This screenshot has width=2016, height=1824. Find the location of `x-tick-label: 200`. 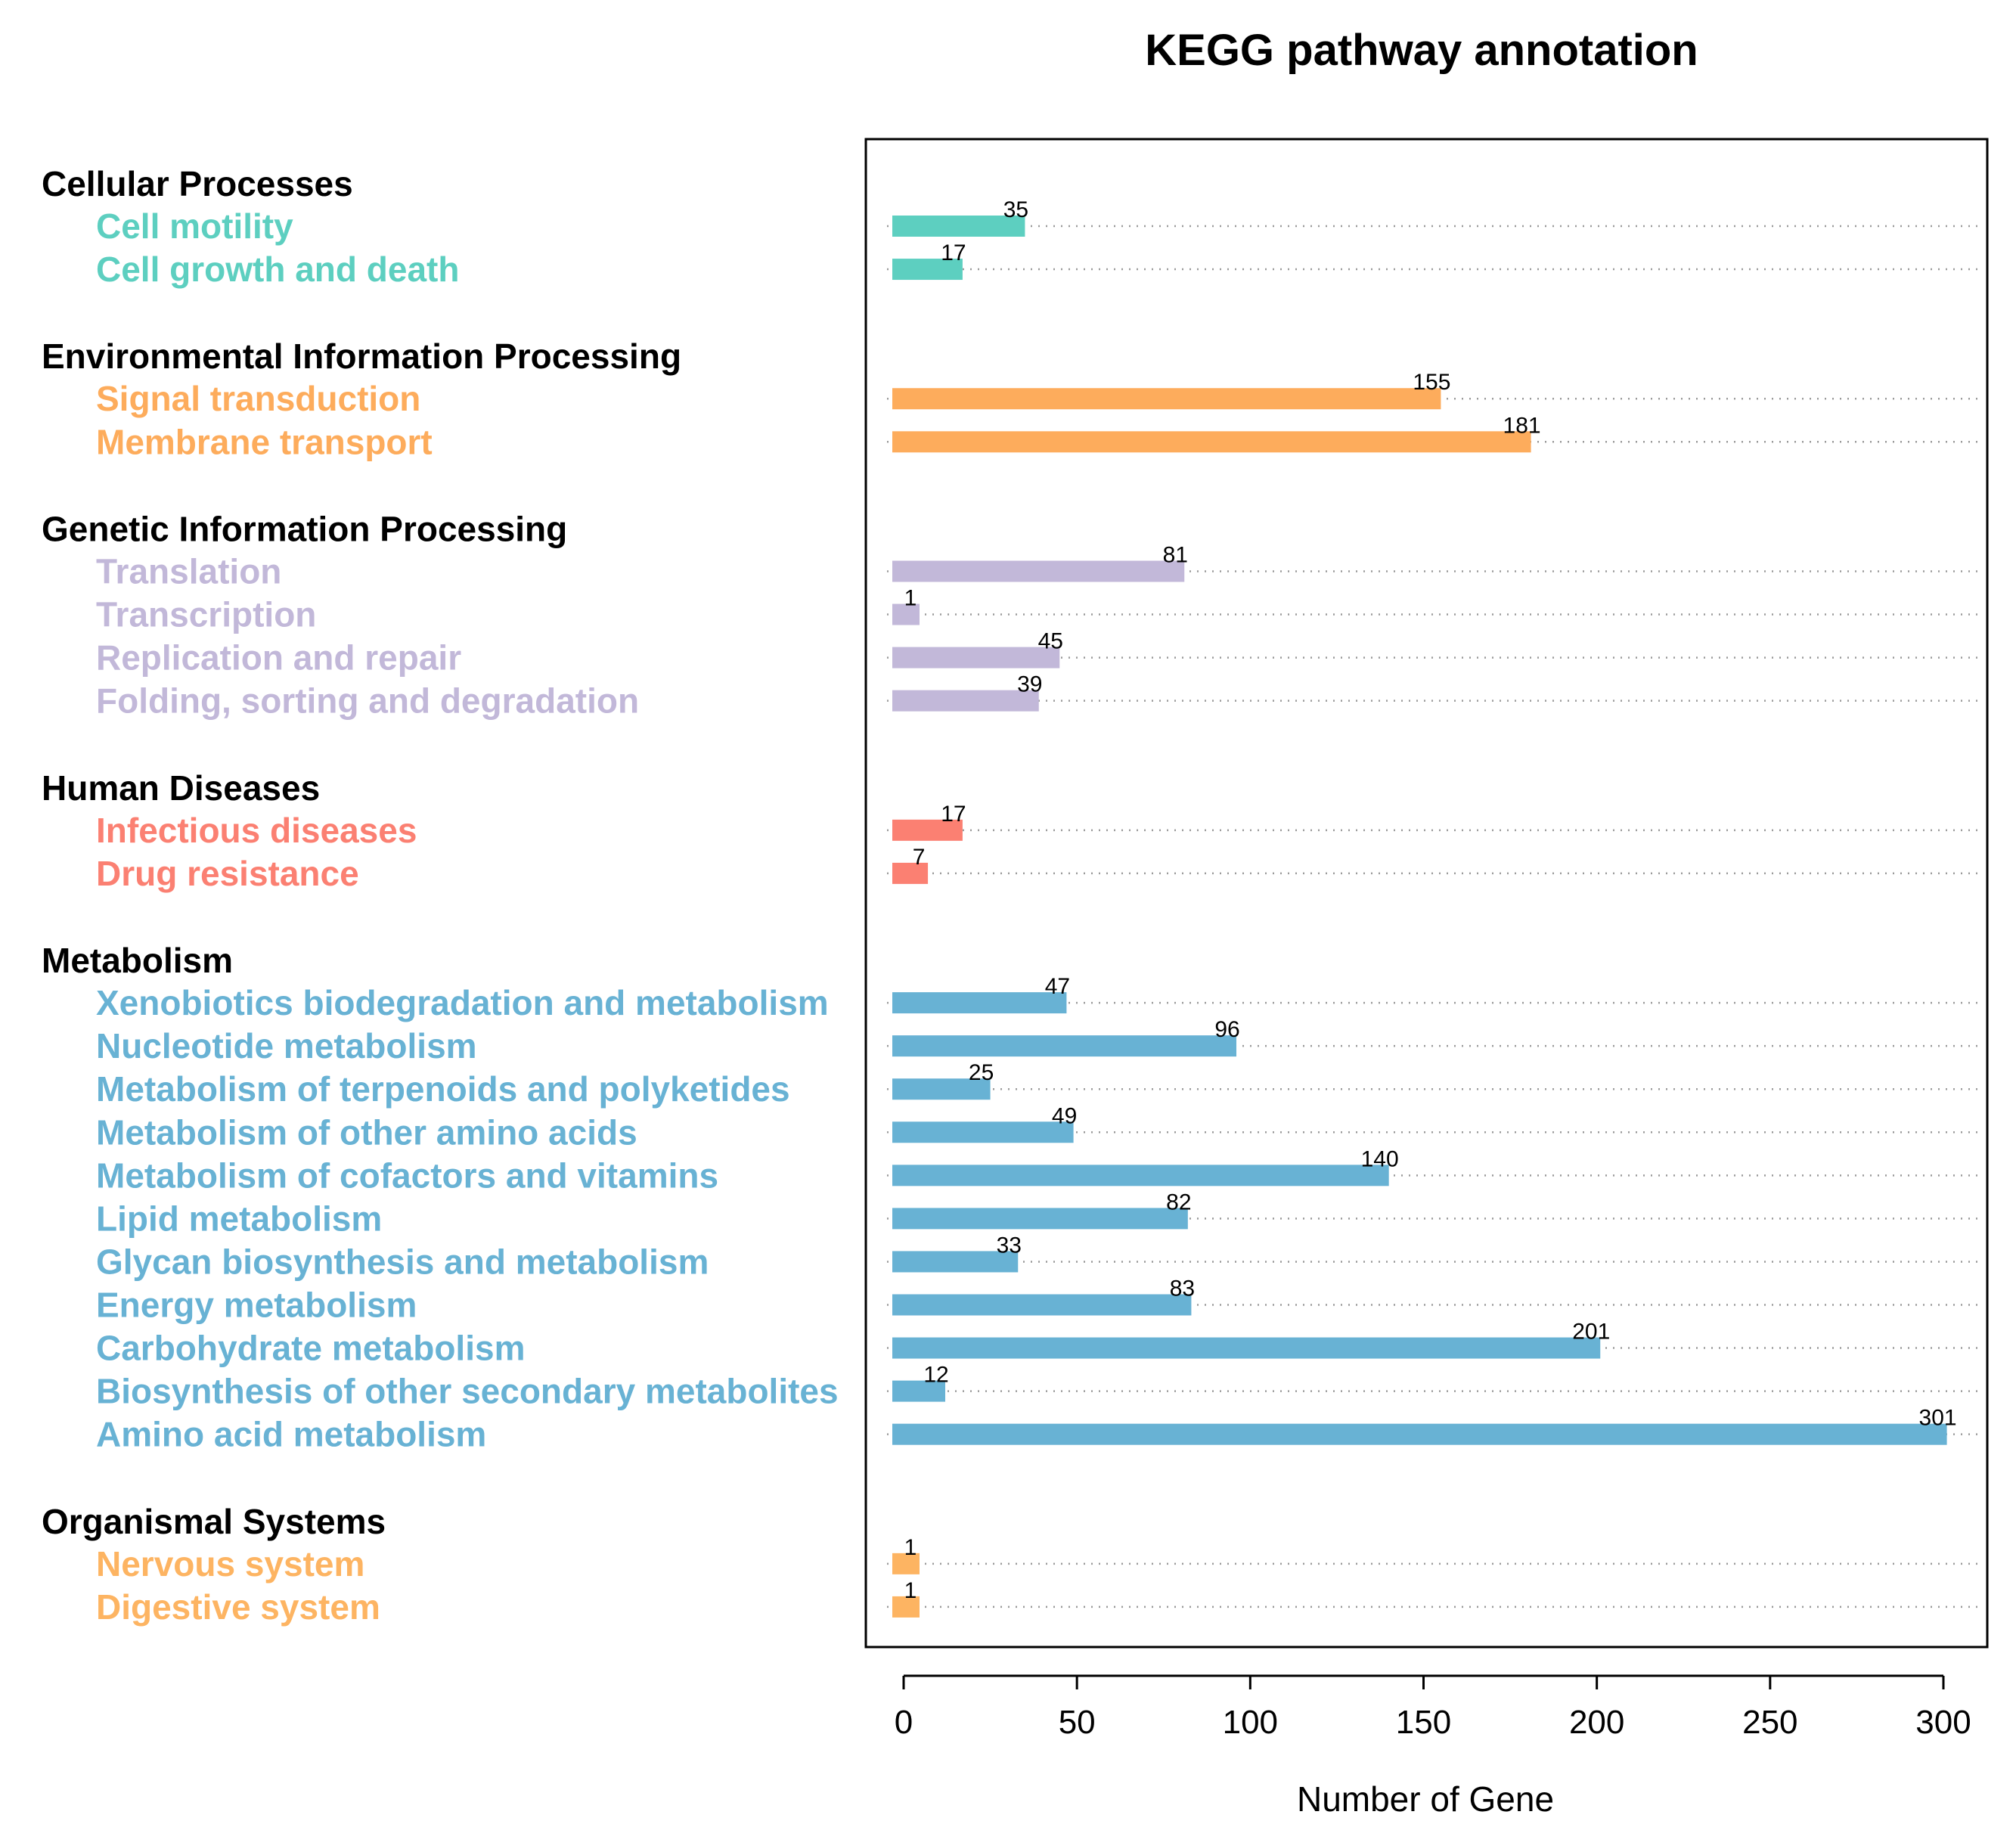

x-tick-label: 200 is located at coordinates (1596, 1722).